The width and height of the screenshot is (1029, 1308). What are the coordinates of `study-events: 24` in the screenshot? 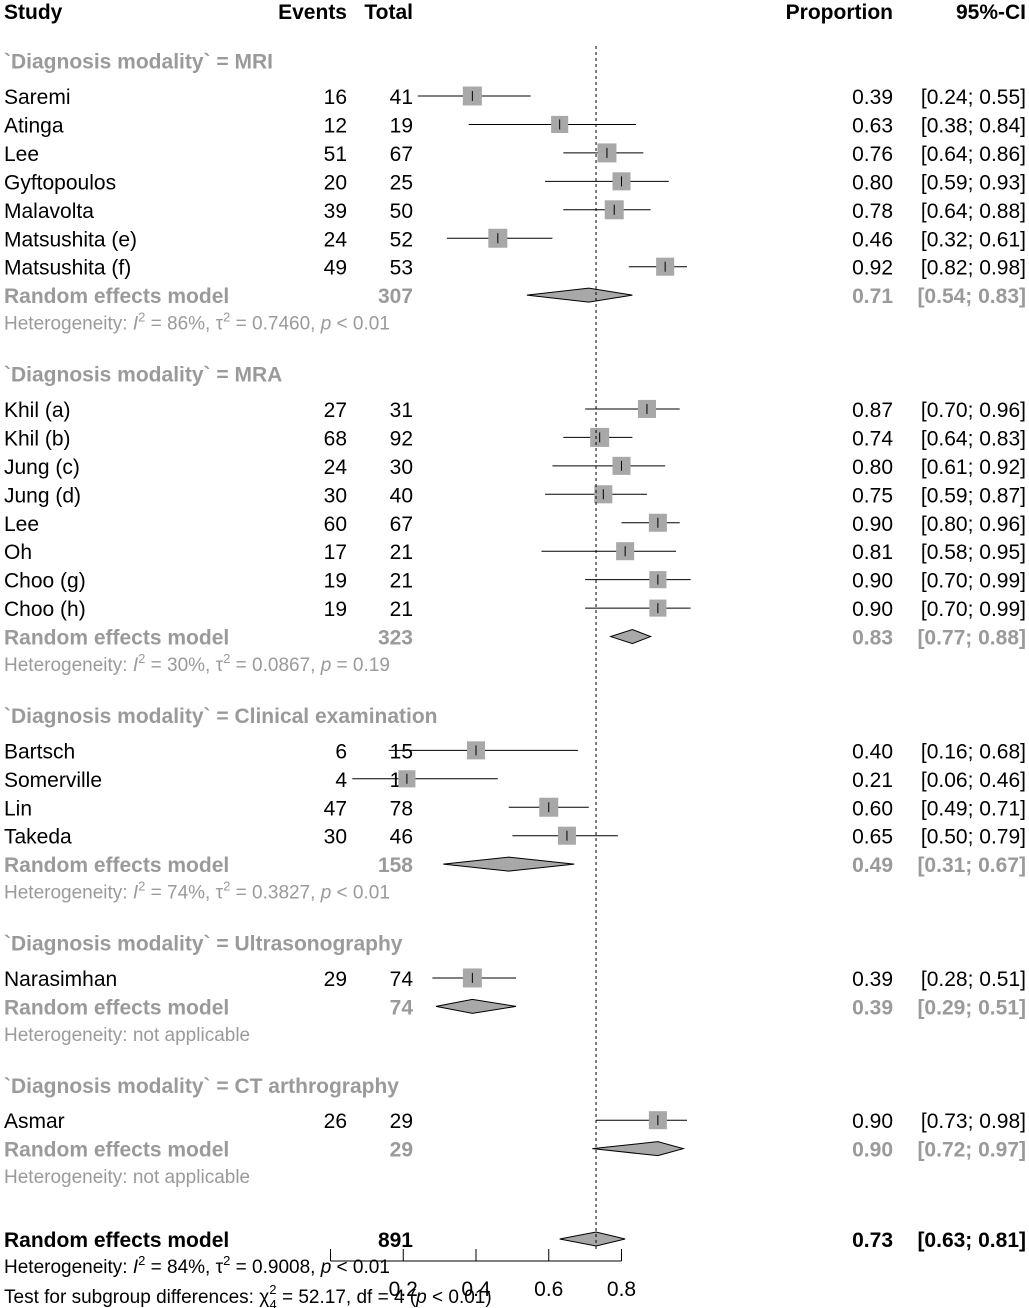 It's located at (336, 467).